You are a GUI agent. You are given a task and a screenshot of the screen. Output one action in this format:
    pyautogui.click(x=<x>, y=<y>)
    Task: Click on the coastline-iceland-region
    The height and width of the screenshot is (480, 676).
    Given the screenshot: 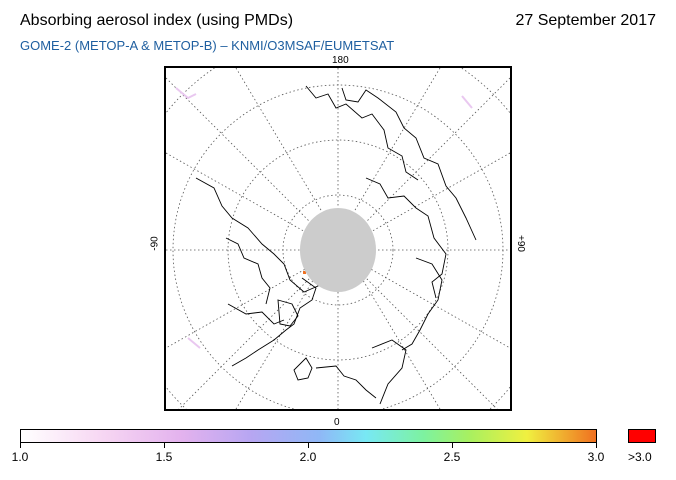 What is the action you would take?
    pyautogui.click(x=346, y=382)
    